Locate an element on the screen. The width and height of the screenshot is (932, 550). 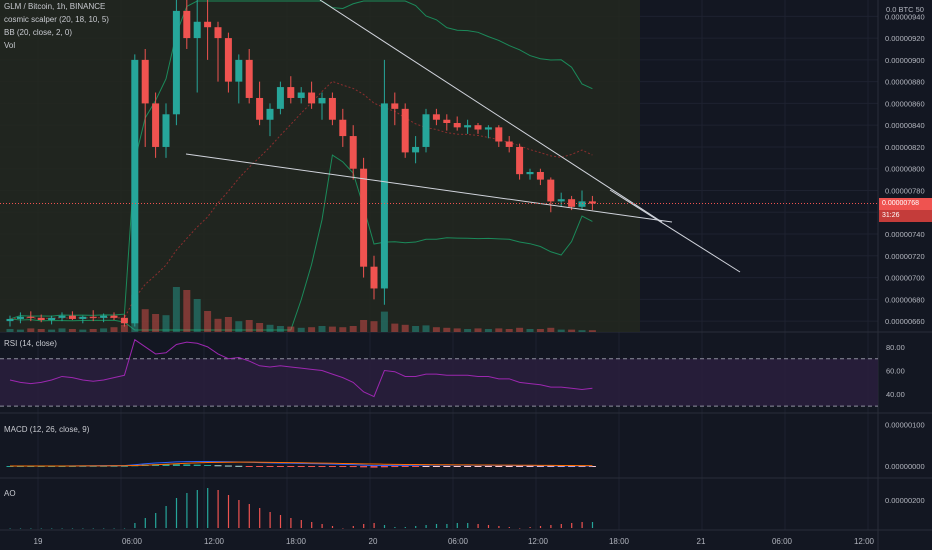
price-axis-label: 0.00000820 is located at coordinates (905, 147).